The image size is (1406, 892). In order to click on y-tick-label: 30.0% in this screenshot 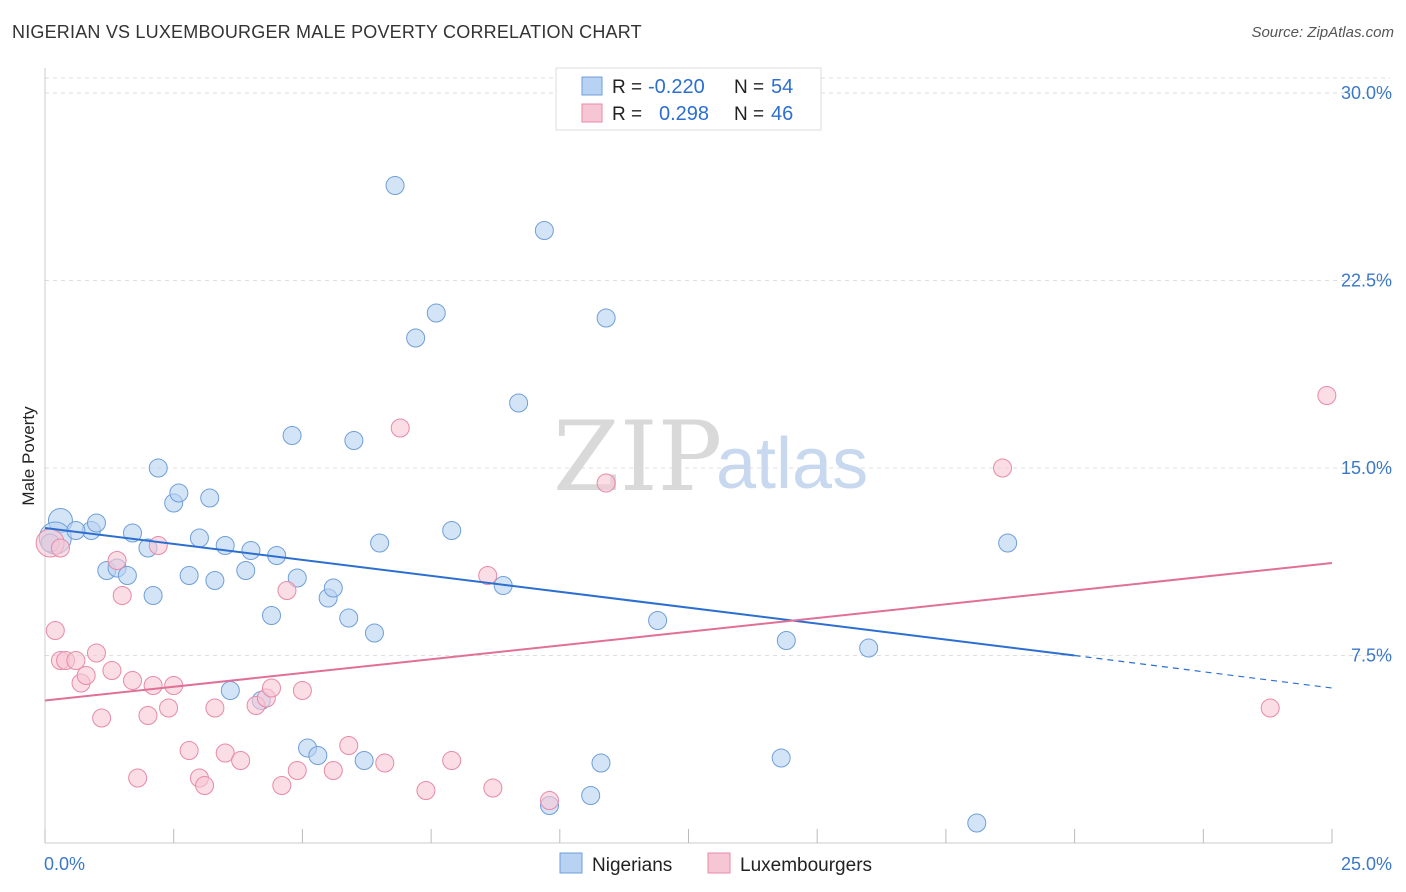, I will do `click(1366, 93)`.